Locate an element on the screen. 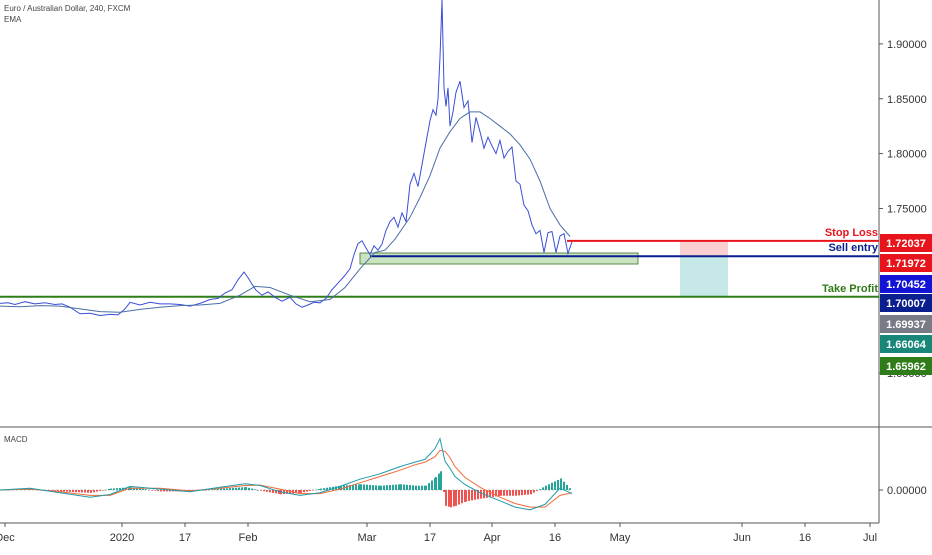  price-badge-value: 1.65962 is located at coordinates (906, 367).